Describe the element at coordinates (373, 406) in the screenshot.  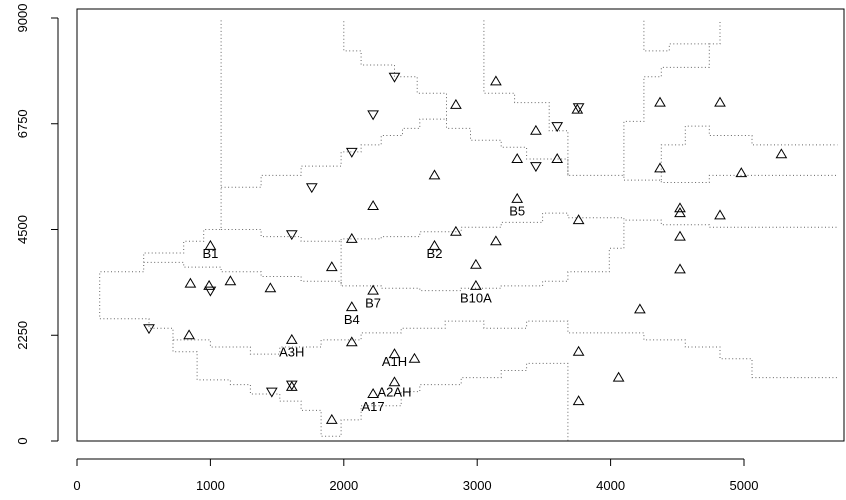
I see `point-label: A17` at that location.